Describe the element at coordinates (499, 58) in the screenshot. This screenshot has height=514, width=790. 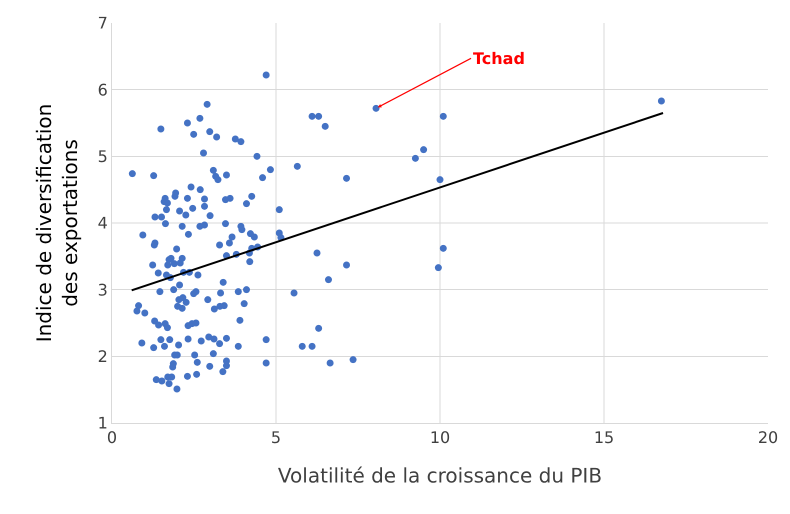
I see `annotation: Tchad` at that location.